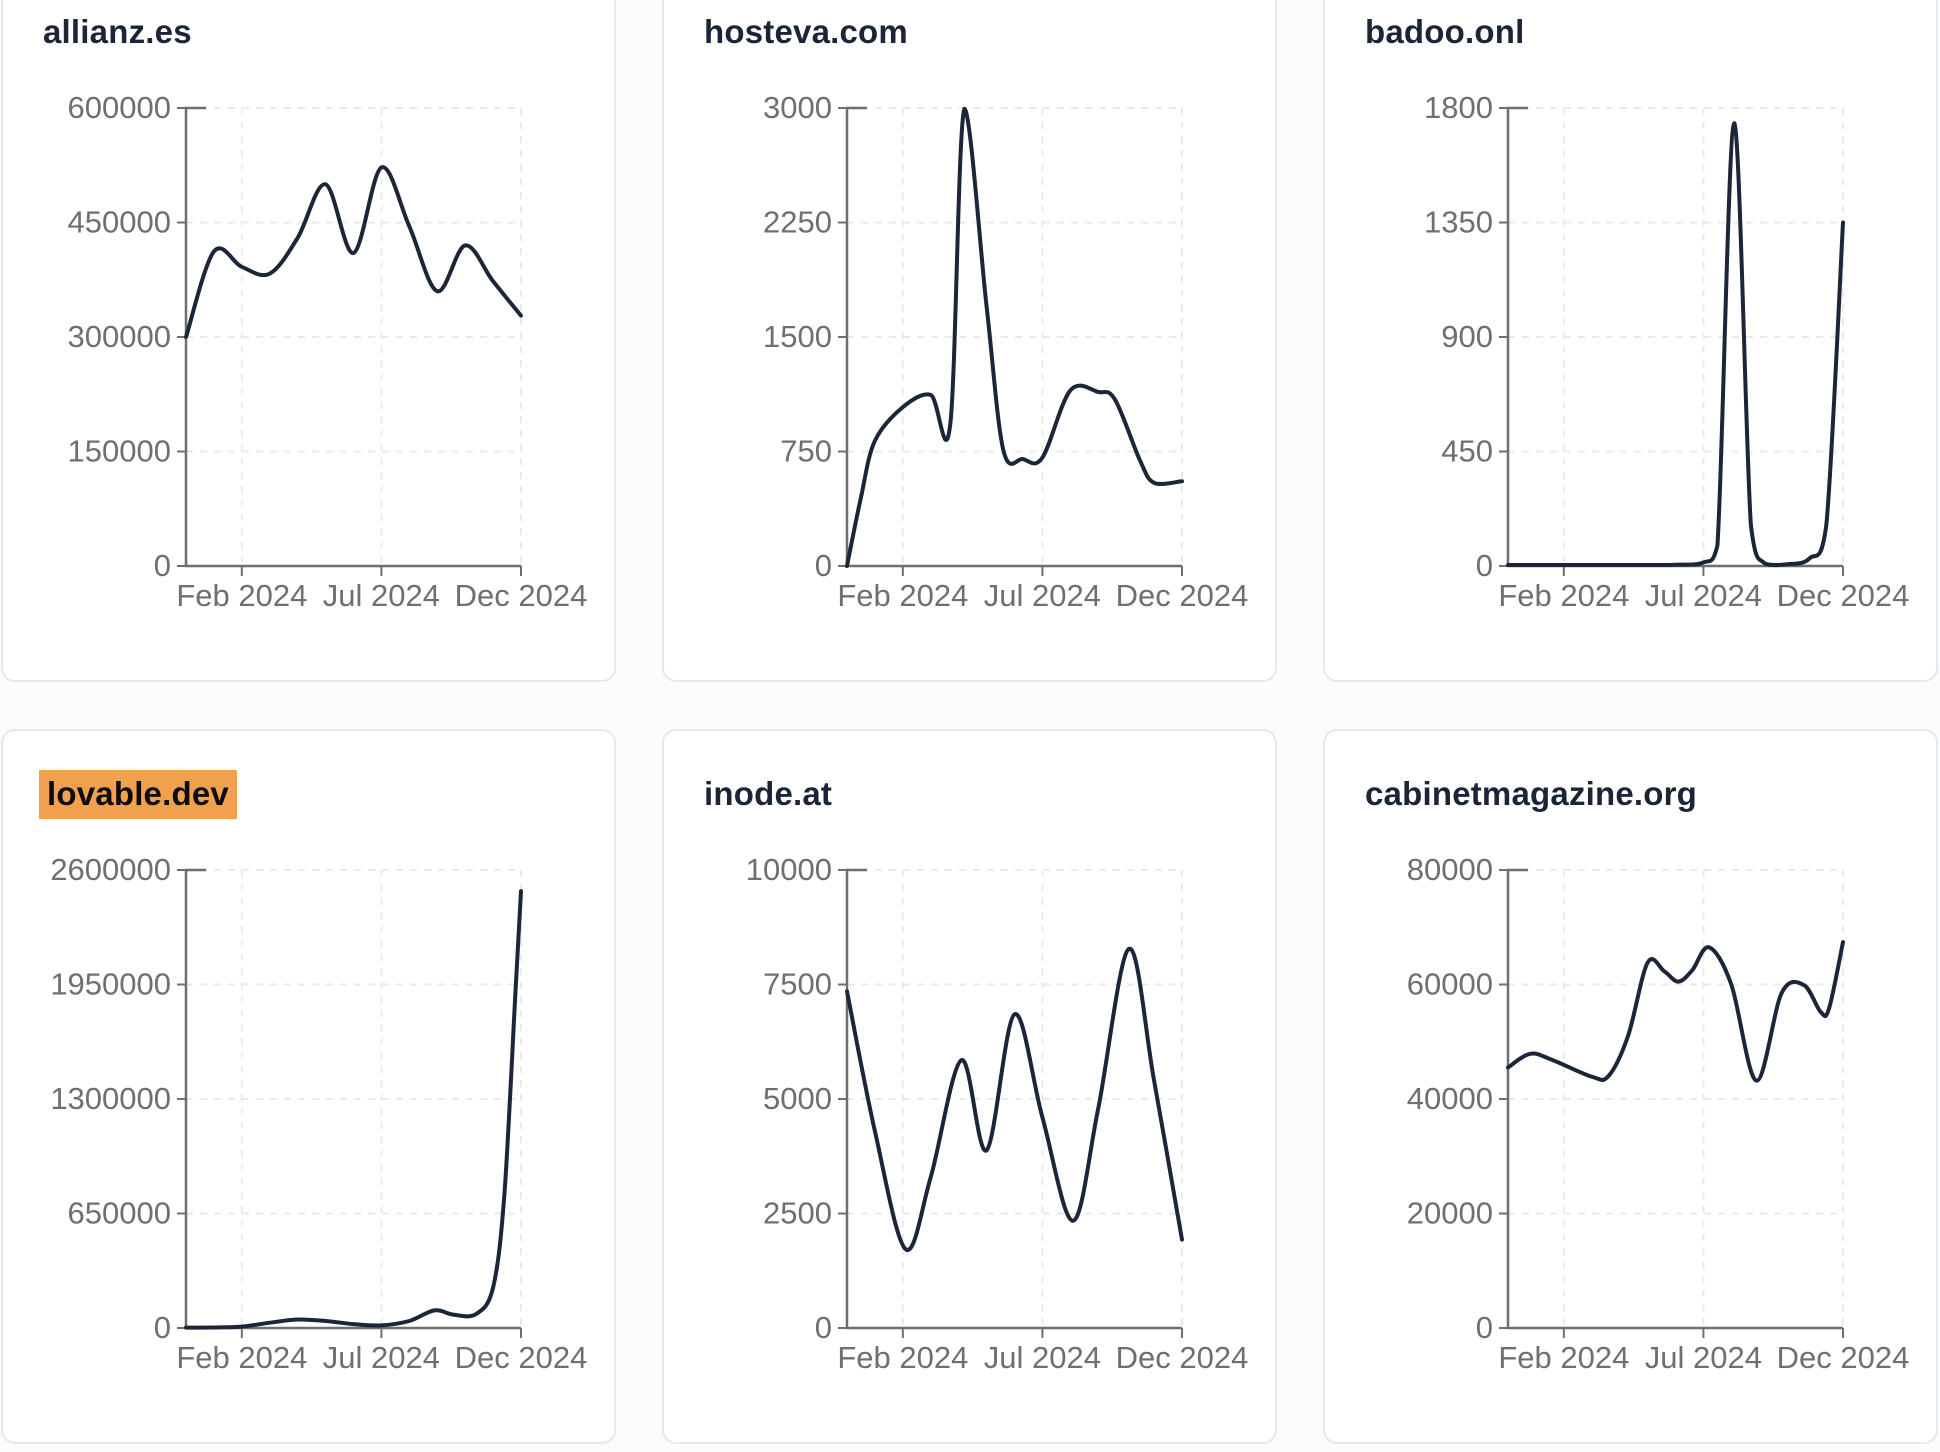 This screenshot has height=1452, width=1940. I want to click on y-tick-label: 450000, so click(119, 222).